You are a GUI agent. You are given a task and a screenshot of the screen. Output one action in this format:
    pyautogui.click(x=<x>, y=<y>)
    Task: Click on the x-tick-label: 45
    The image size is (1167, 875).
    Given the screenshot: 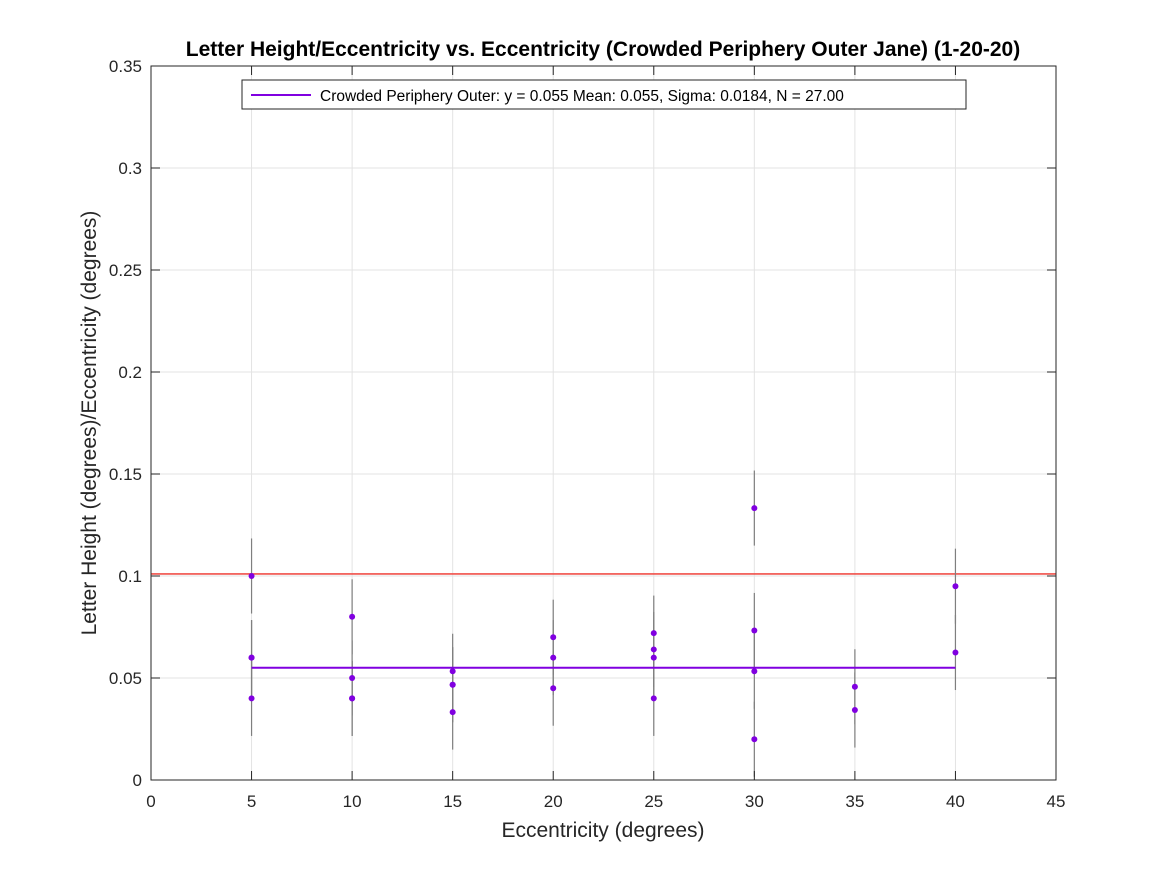 What is the action you would take?
    pyautogui.click(x=1056, y=801)
    